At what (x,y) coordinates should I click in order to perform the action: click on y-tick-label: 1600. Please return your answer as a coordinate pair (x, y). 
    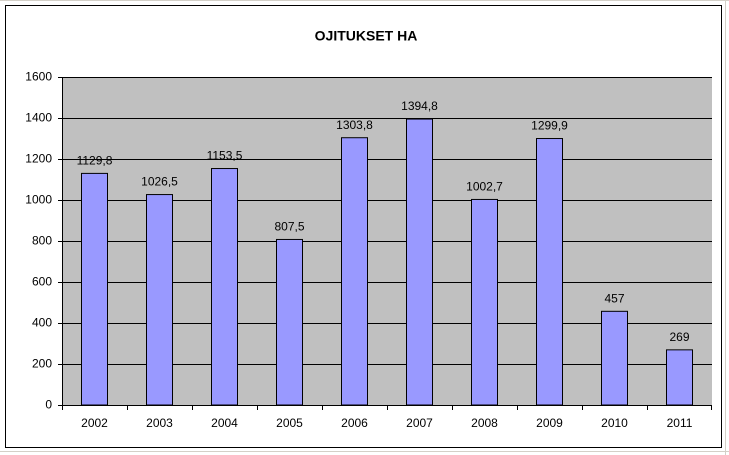
    Looking at the image, I should click on (38, 77).